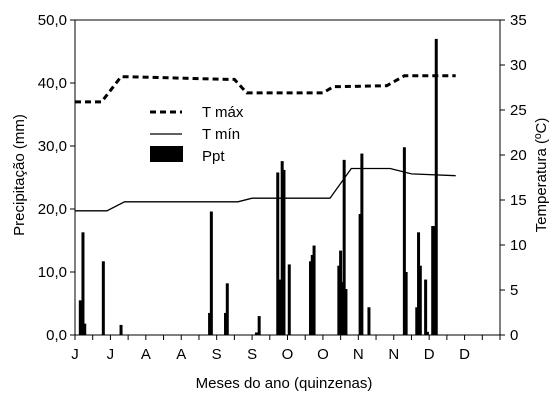 The height and width of the screenshot is (398, 556). What do you see at coordinates (166, 154) in the screenshot?
I see `legend-ppt-swatch` at bounding box center [166, 154].